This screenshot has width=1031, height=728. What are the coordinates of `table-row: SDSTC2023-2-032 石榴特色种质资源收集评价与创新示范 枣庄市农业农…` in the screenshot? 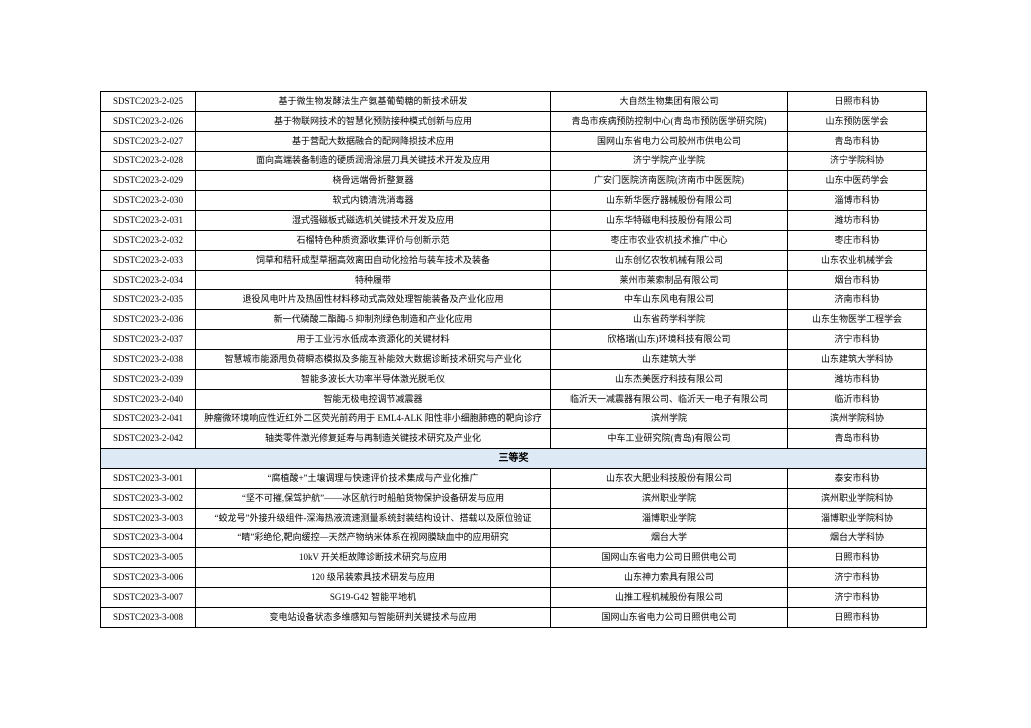 It's located at (513, 240).